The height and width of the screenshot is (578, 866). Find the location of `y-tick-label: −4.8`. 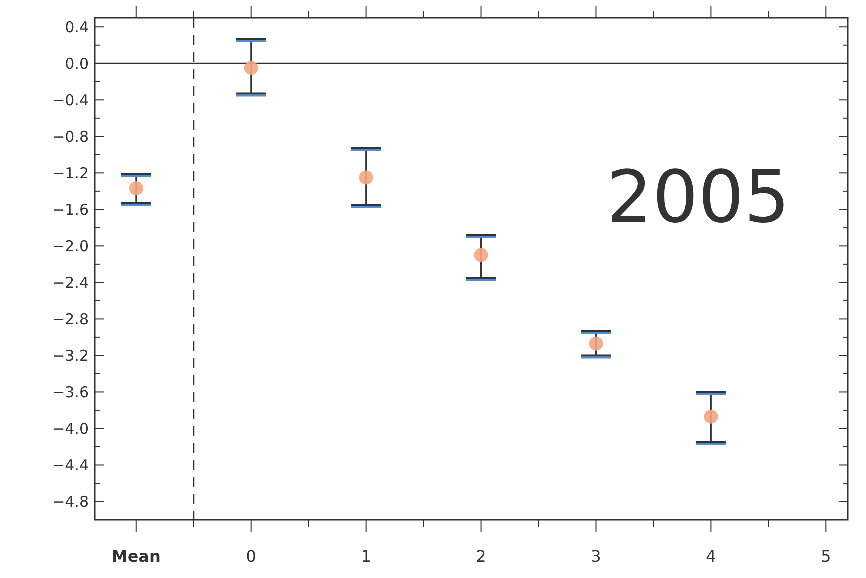

y-tick-label: −4.8 is located at coordinates (70, 501).